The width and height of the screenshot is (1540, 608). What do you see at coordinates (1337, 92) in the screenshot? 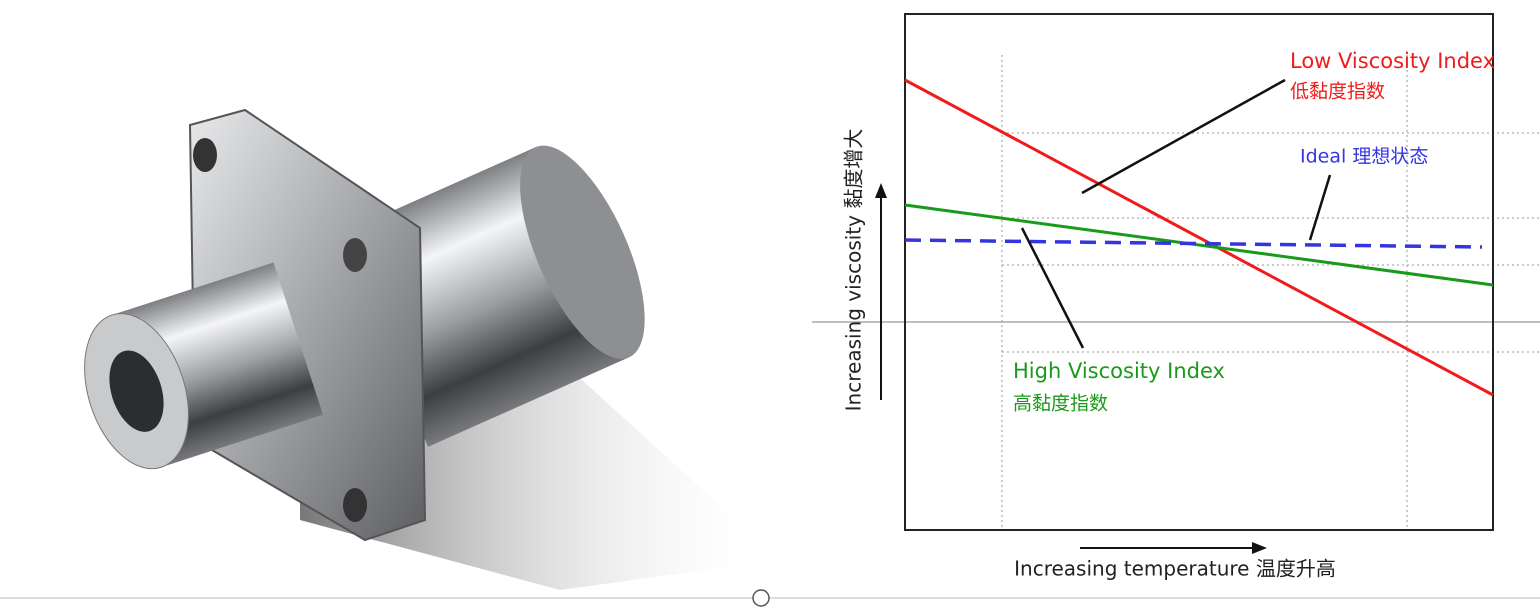
I see `low-vi-label-cn: 低黏度指数` at bounding box center [1337, 92].